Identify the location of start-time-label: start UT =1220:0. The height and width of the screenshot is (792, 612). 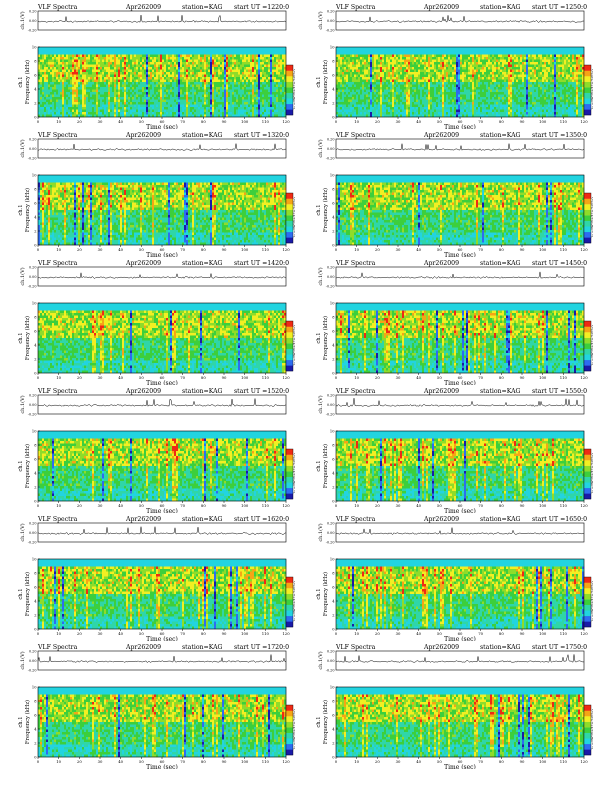
(261, 7).